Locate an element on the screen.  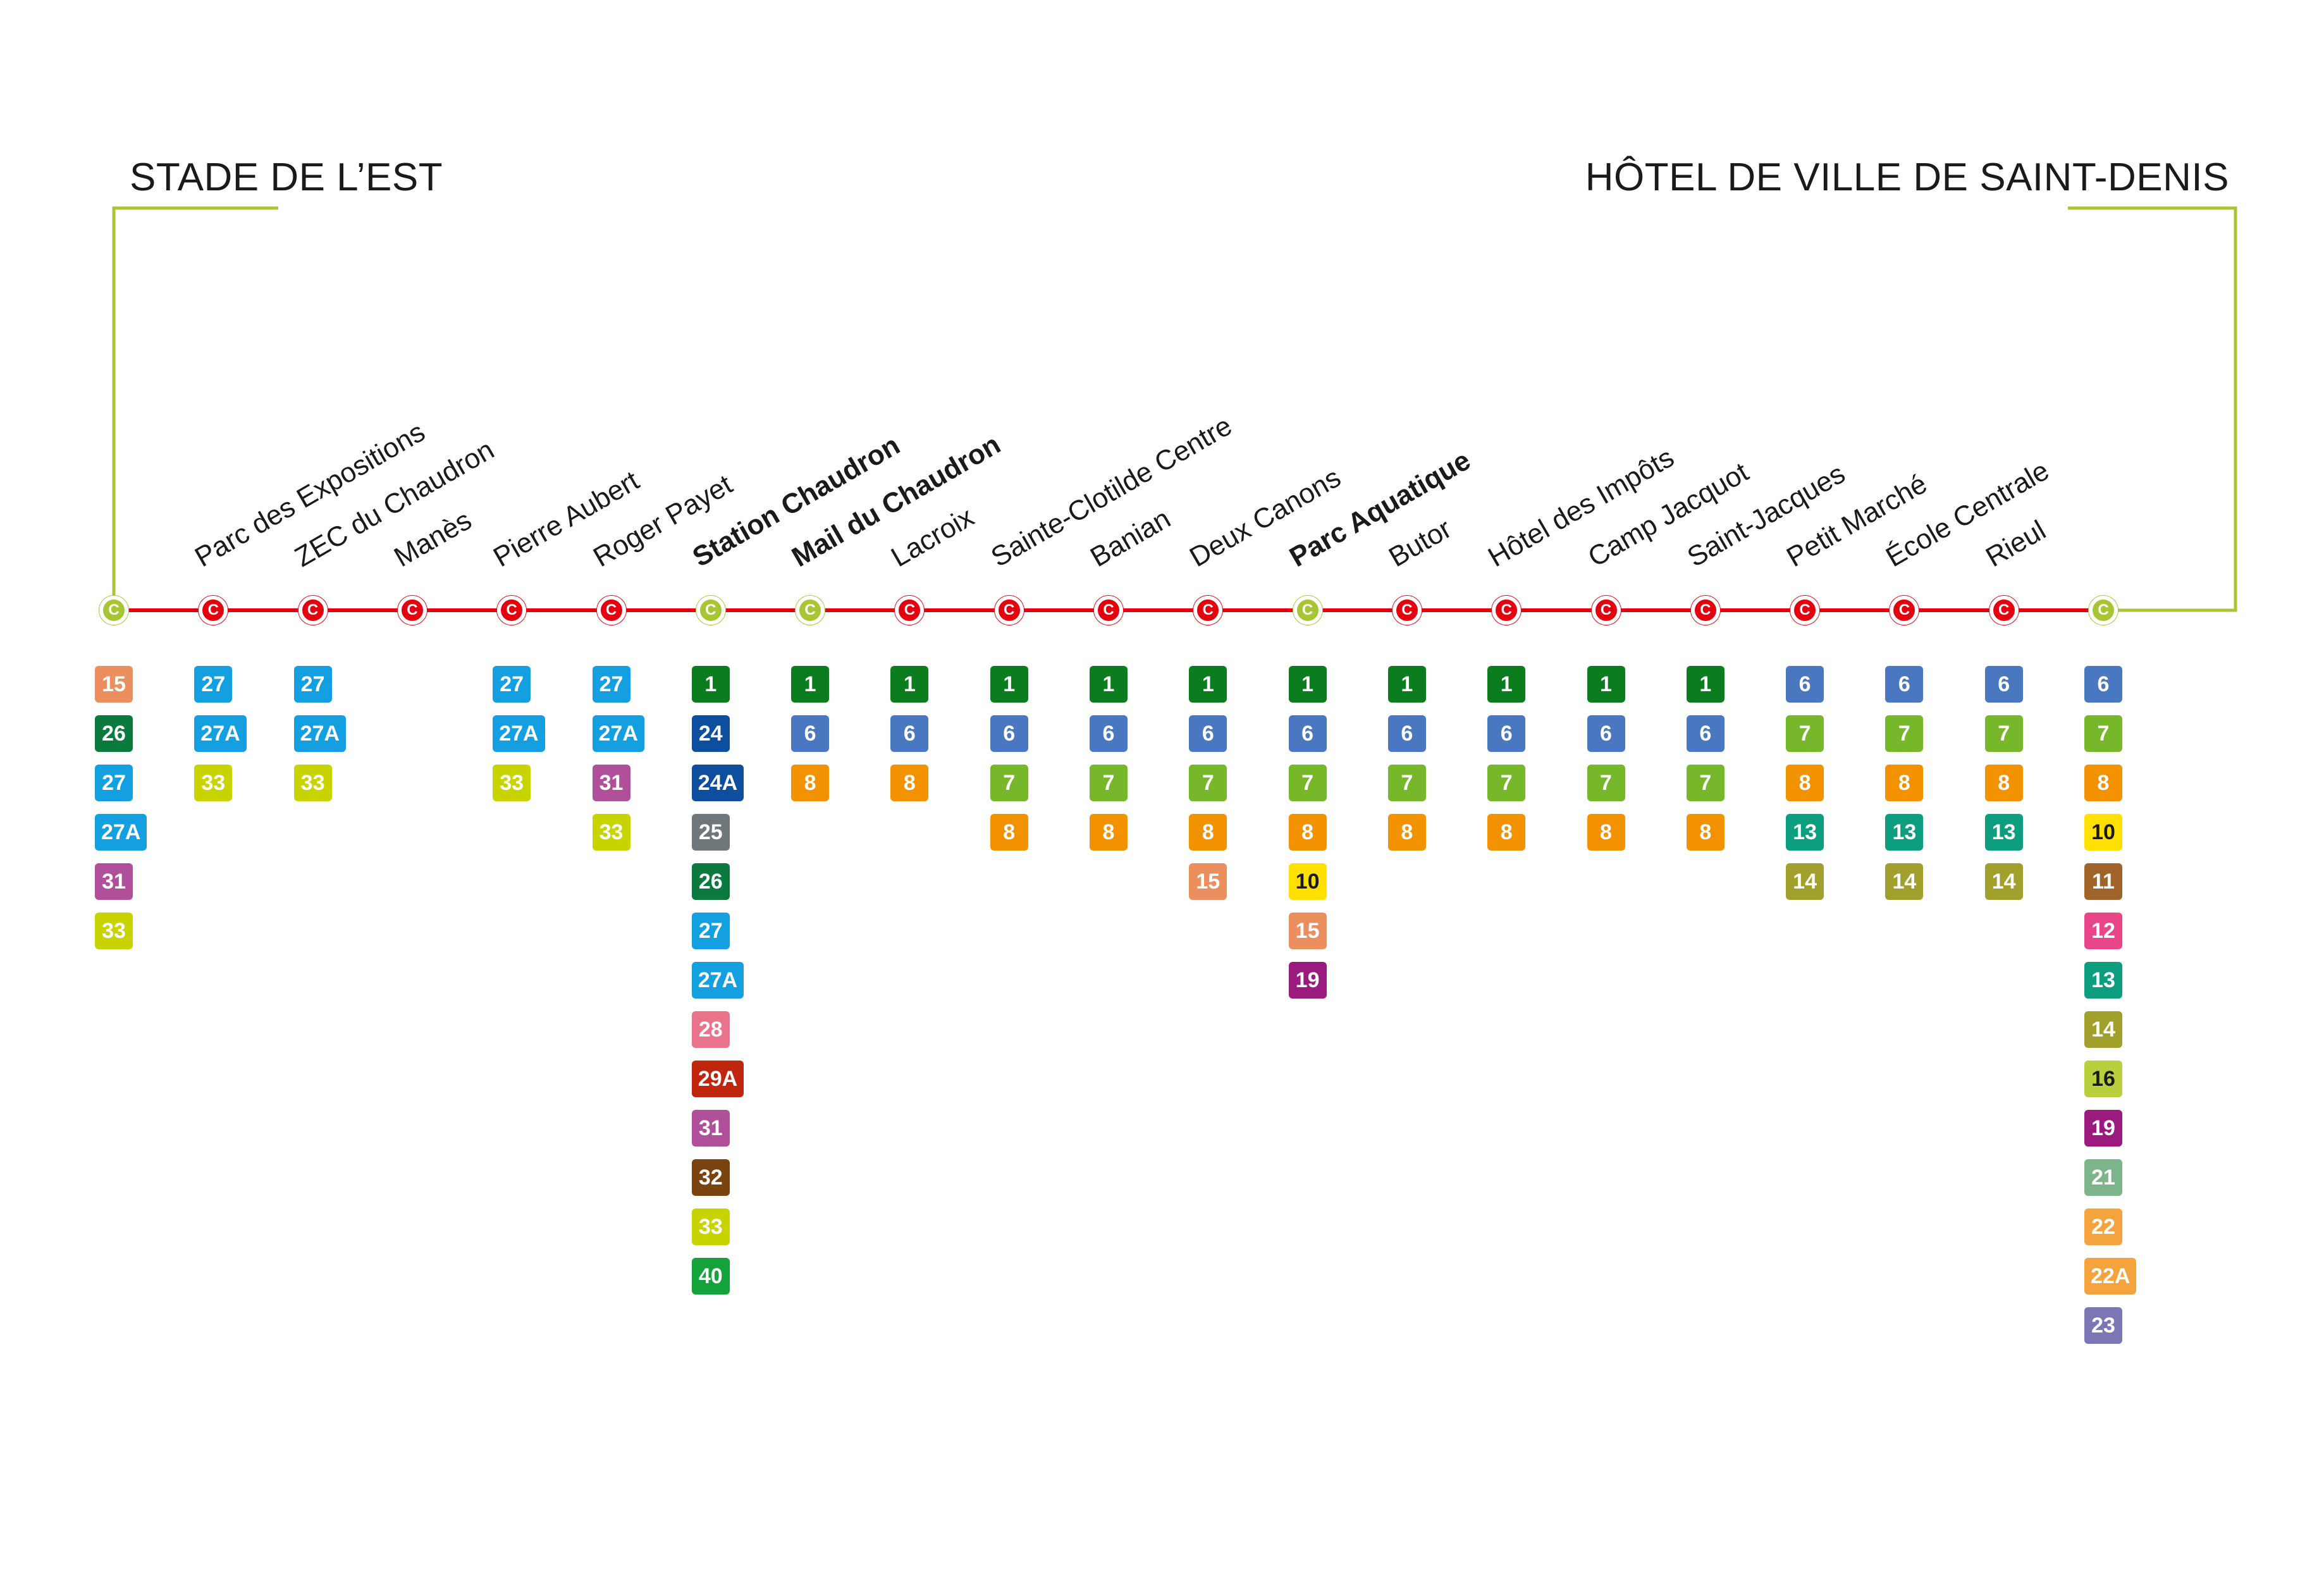
route-badge: 40 is located at coordinates (710, 1276).